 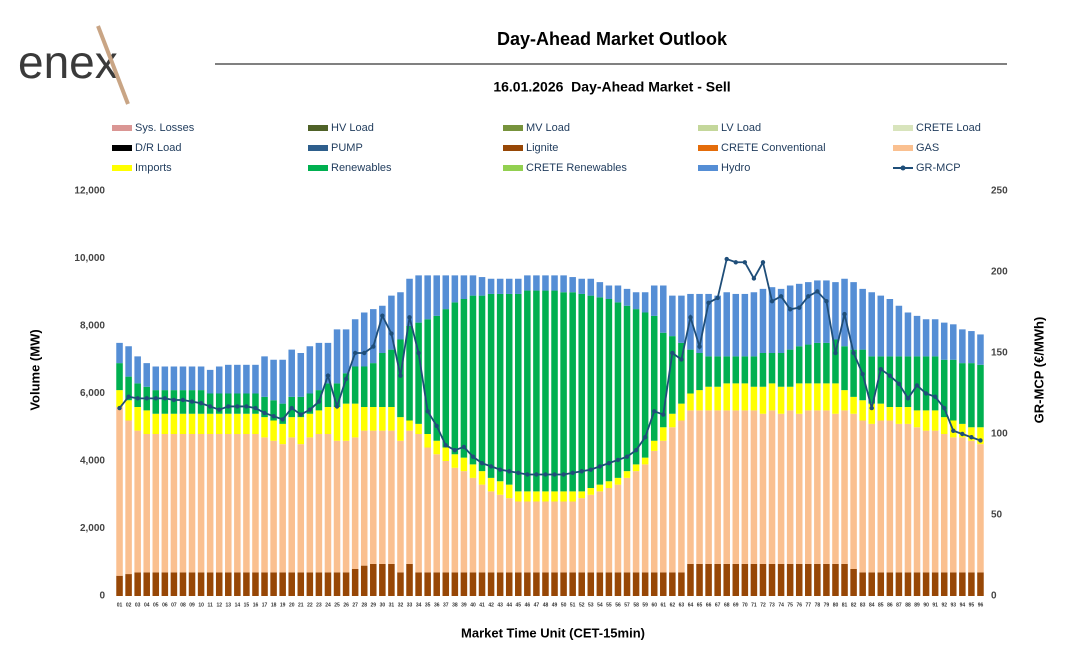 I want to click on x-tick-label: 79, so click(x=827, y=605).